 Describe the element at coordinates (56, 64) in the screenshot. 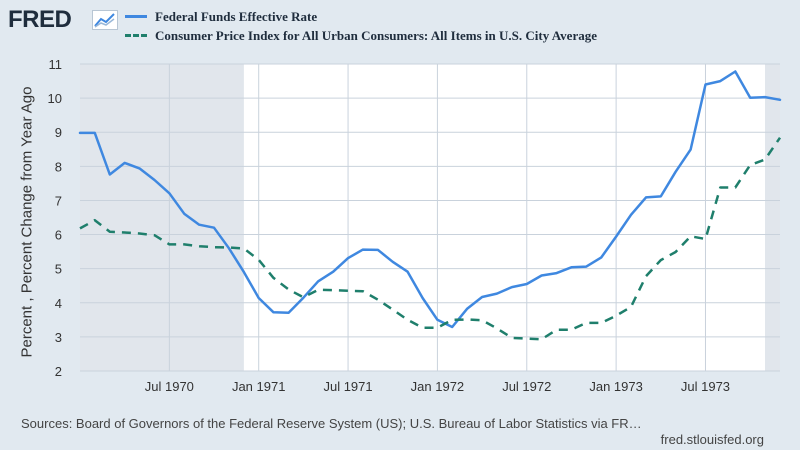

I see `y-tick-label: 11` at that location.